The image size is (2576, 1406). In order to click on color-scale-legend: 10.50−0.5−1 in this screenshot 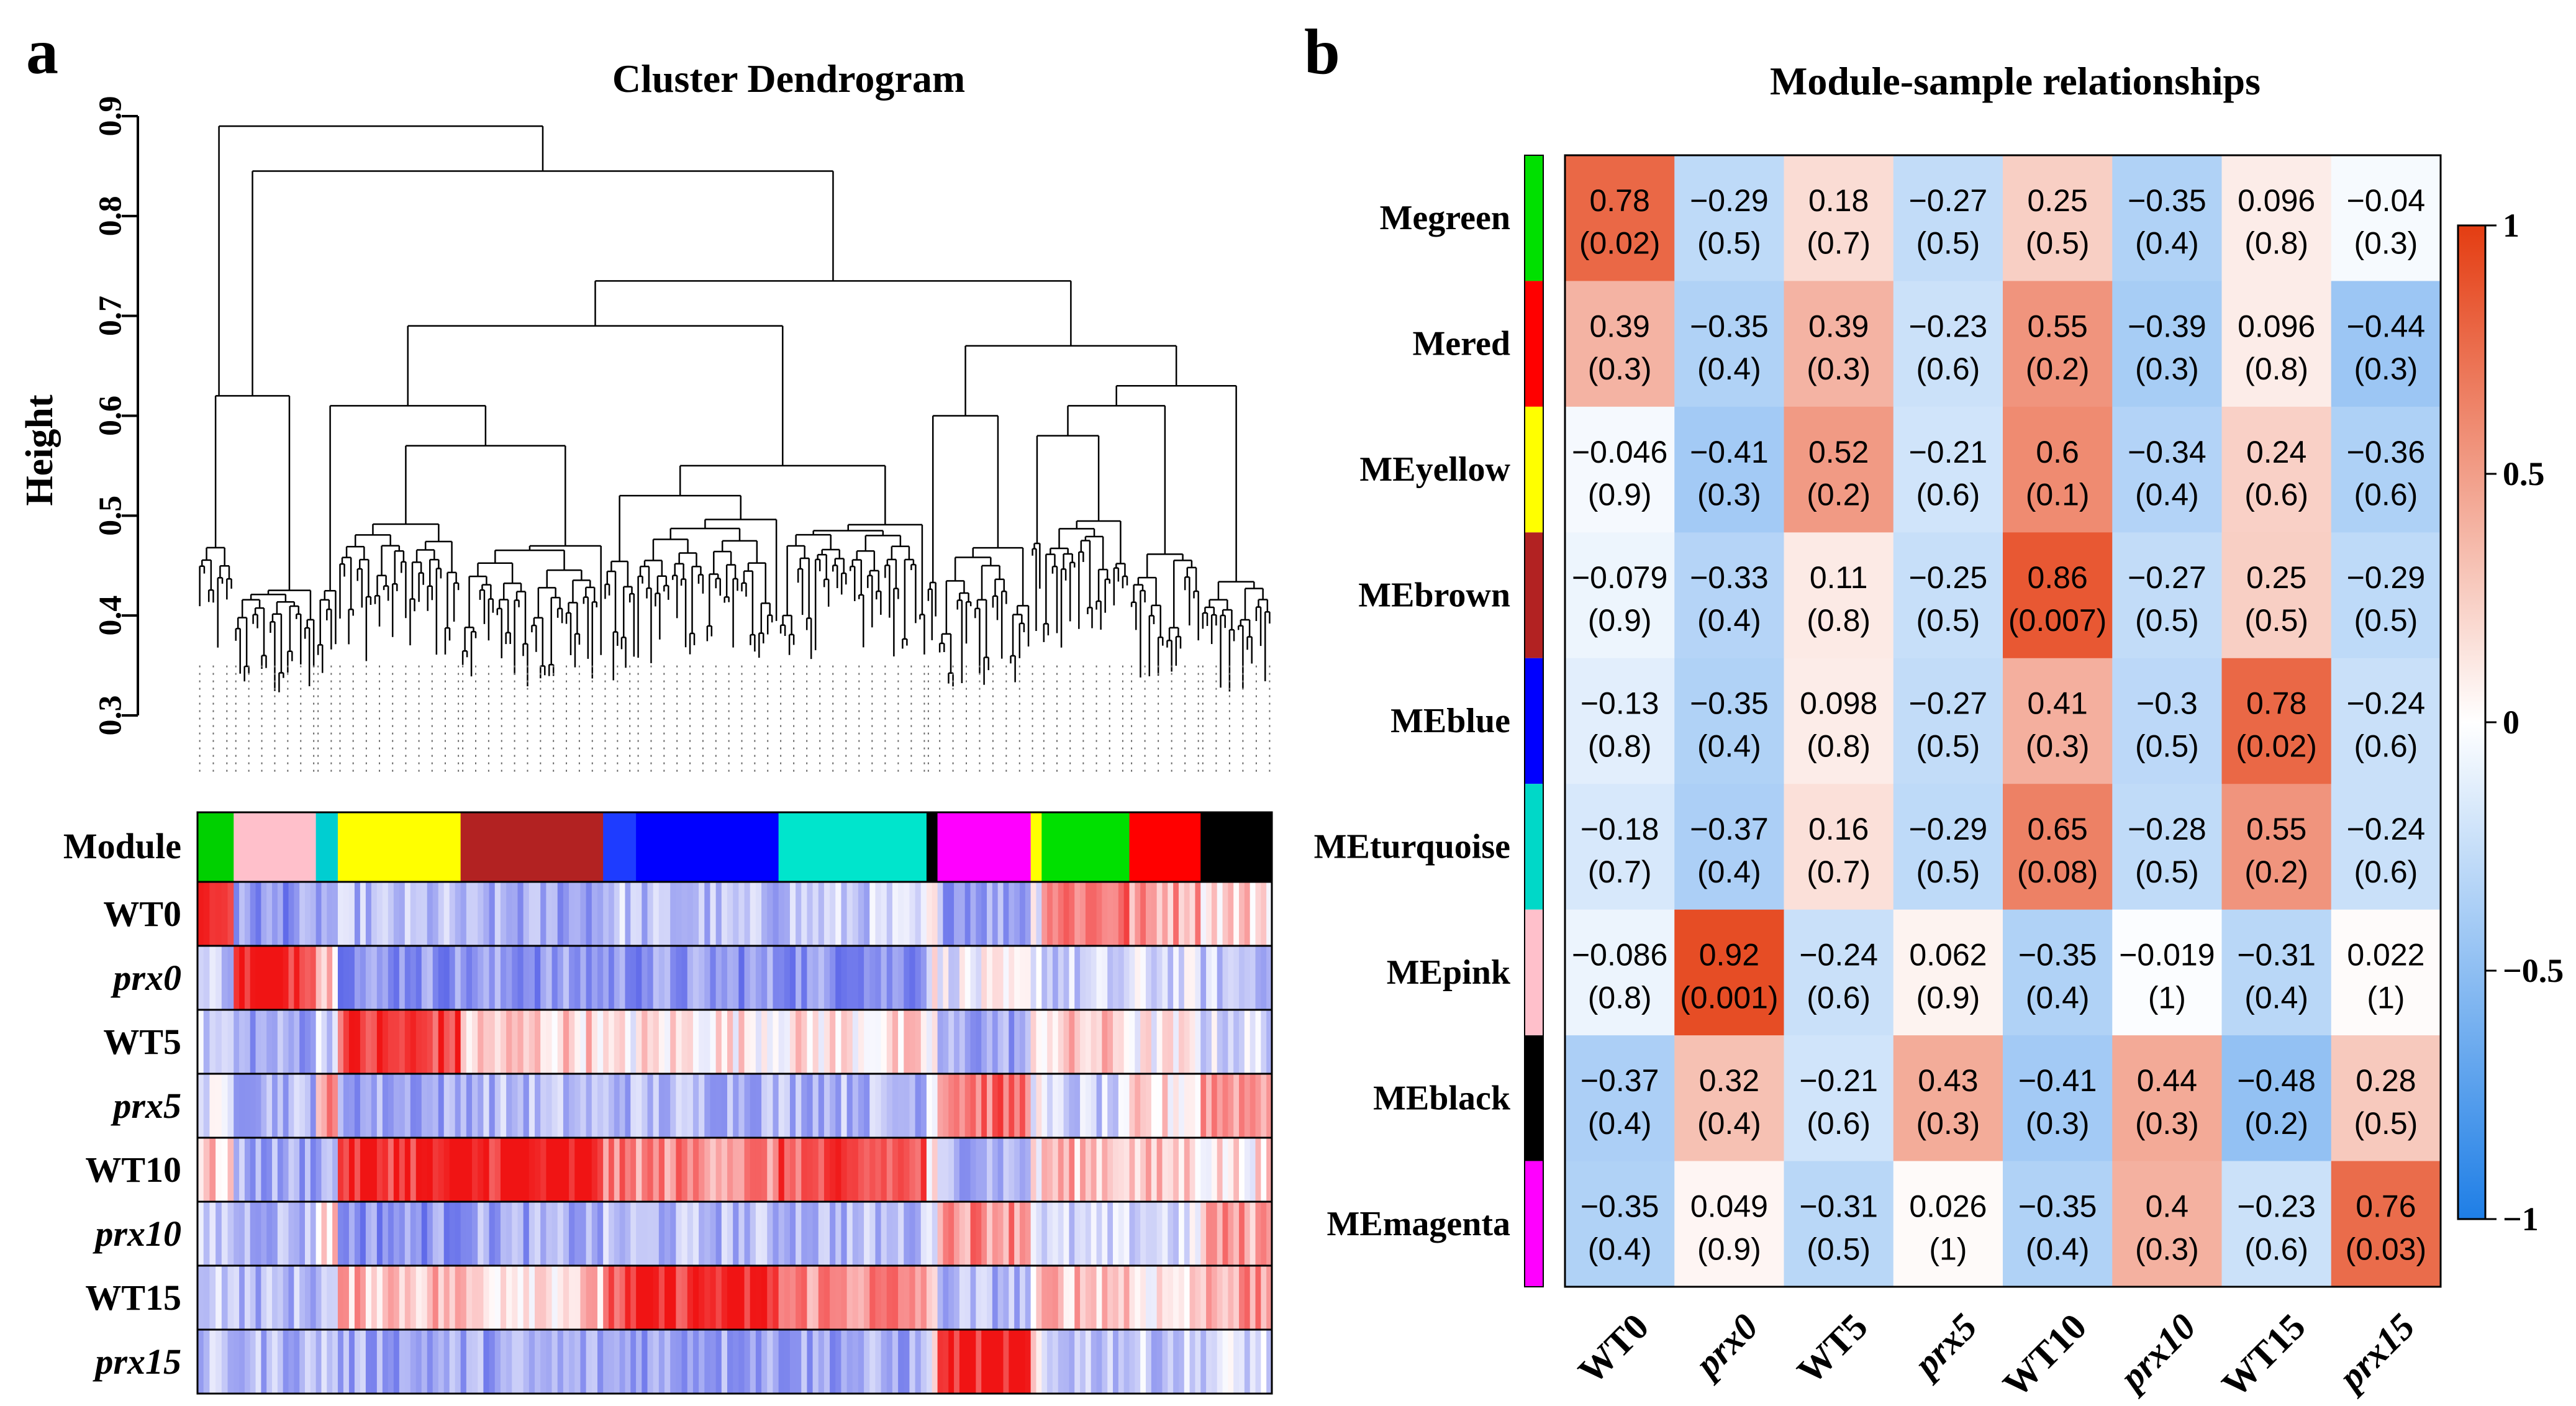, I will do `click(2510, 722)`.